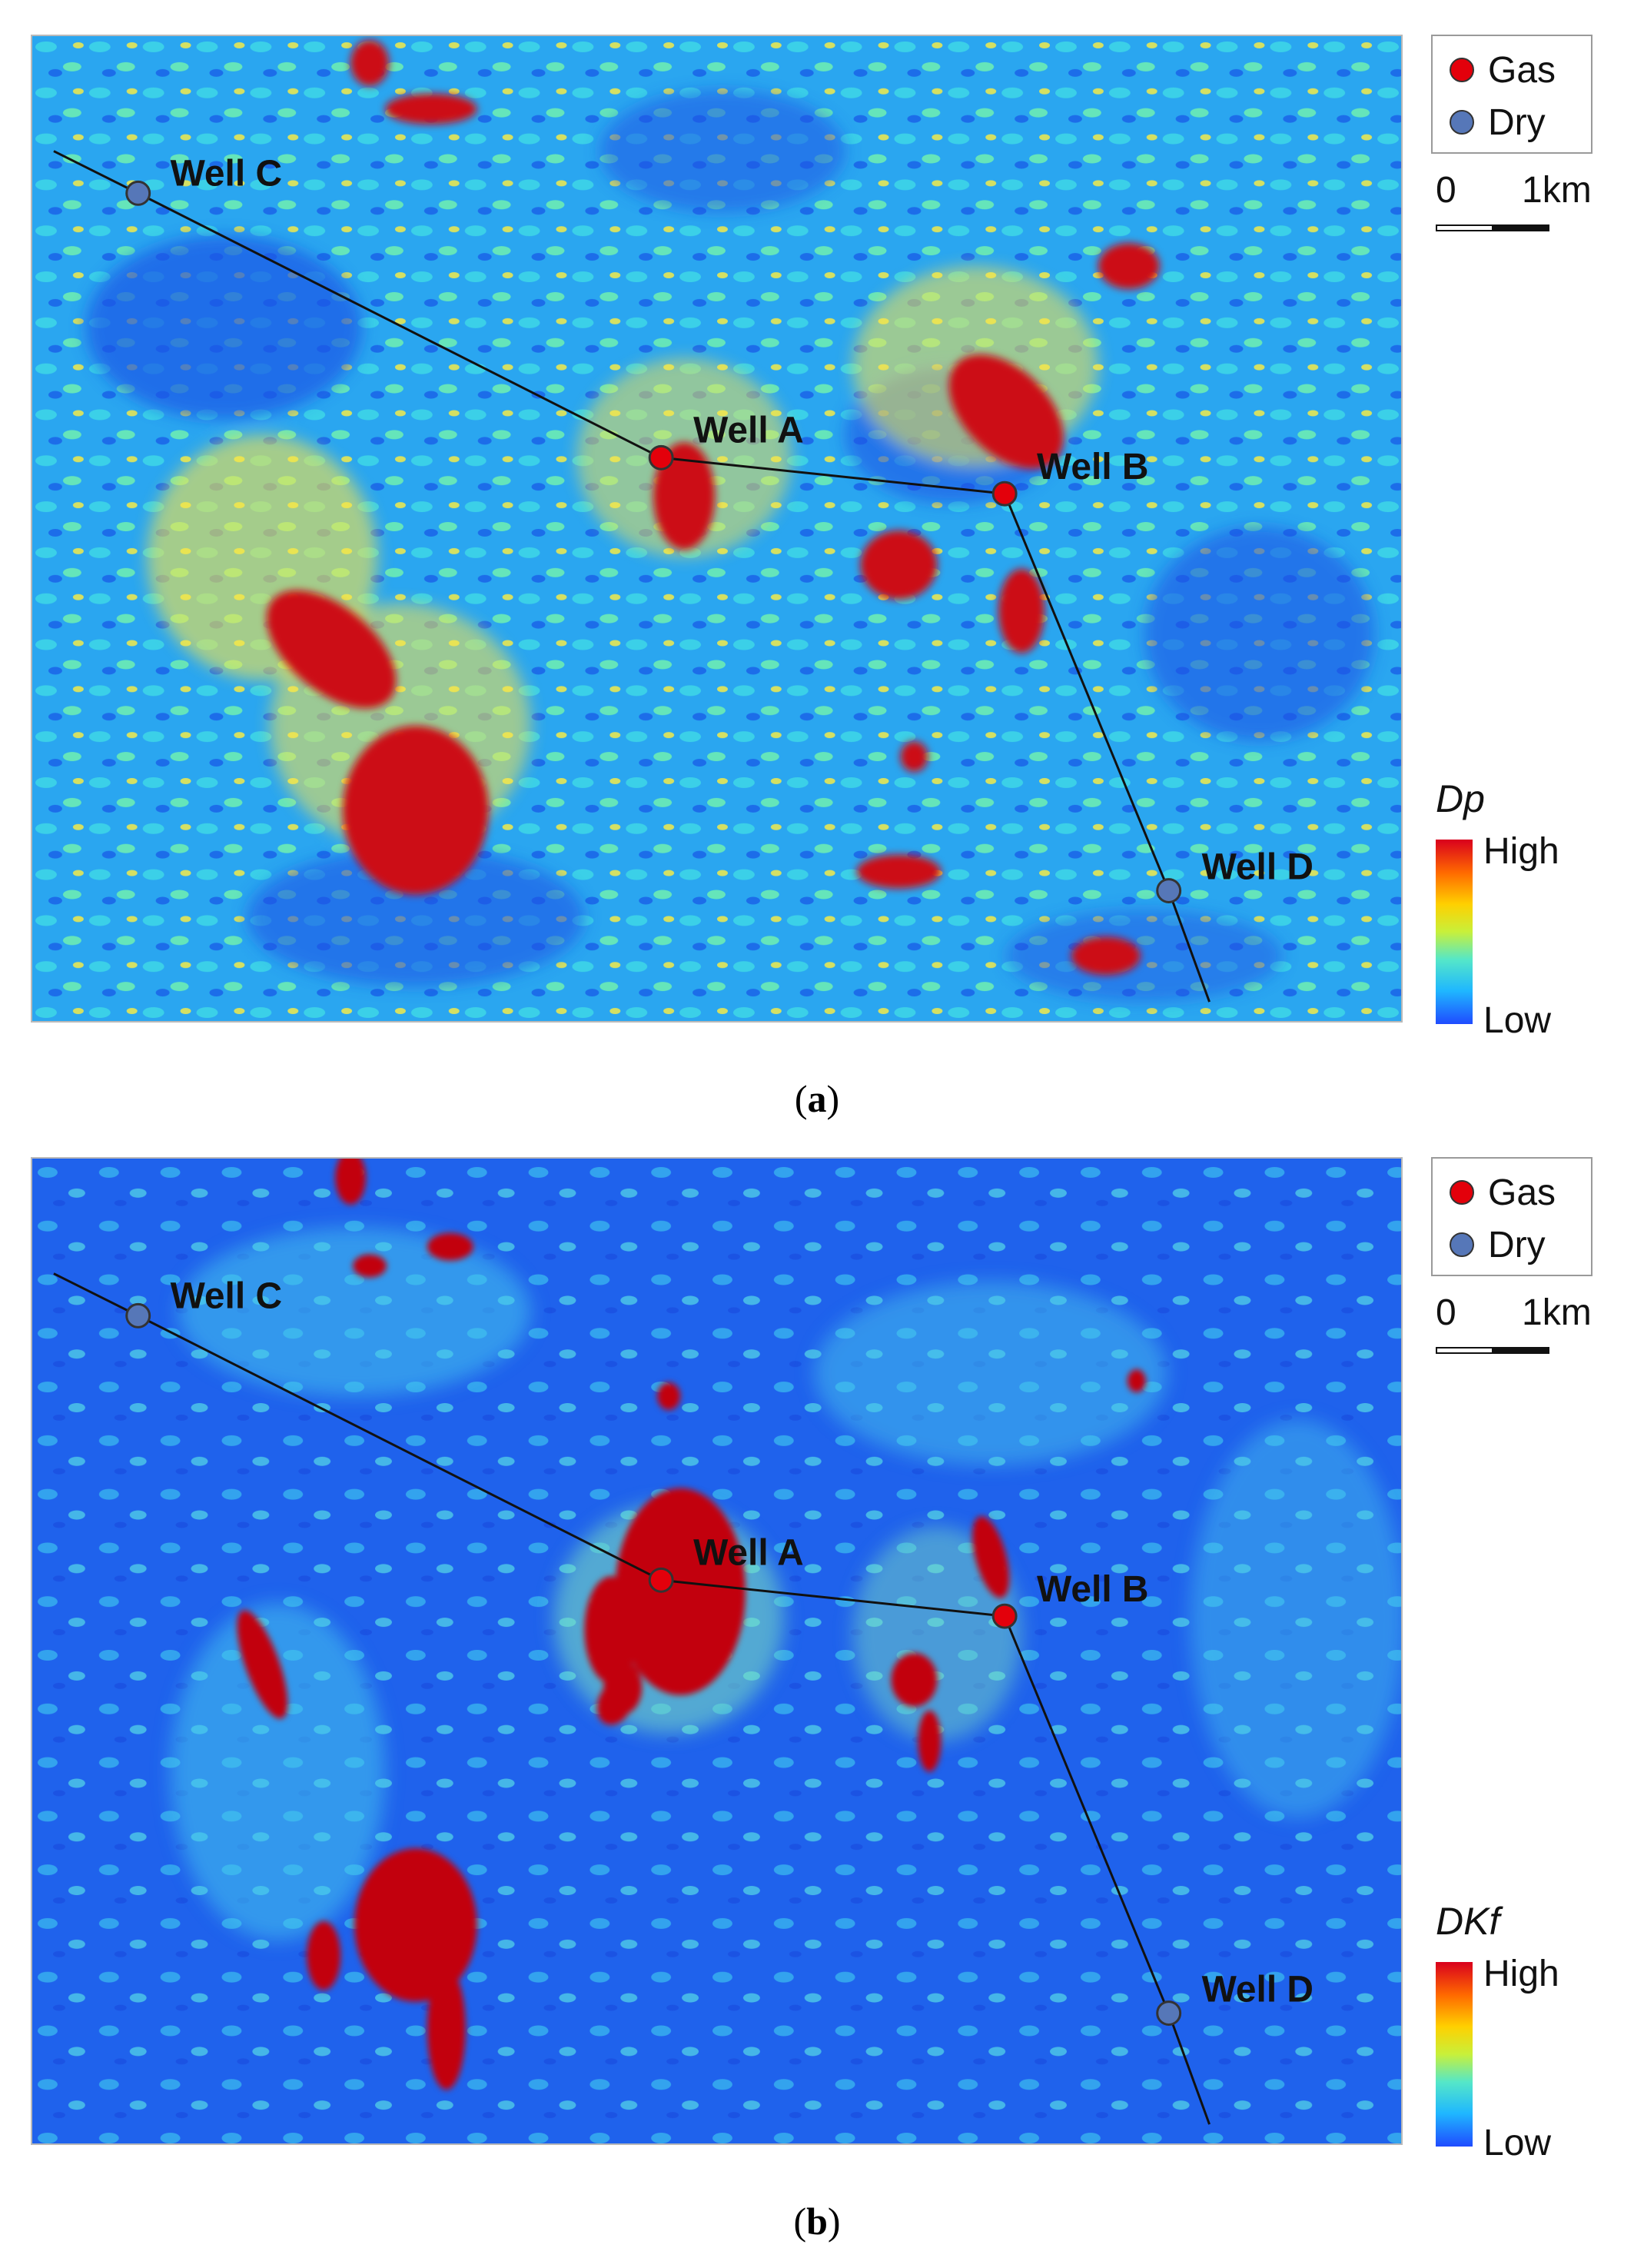 The image size is (1634, 2268). I want to click on caption-b: (b), so click(817, 2221).